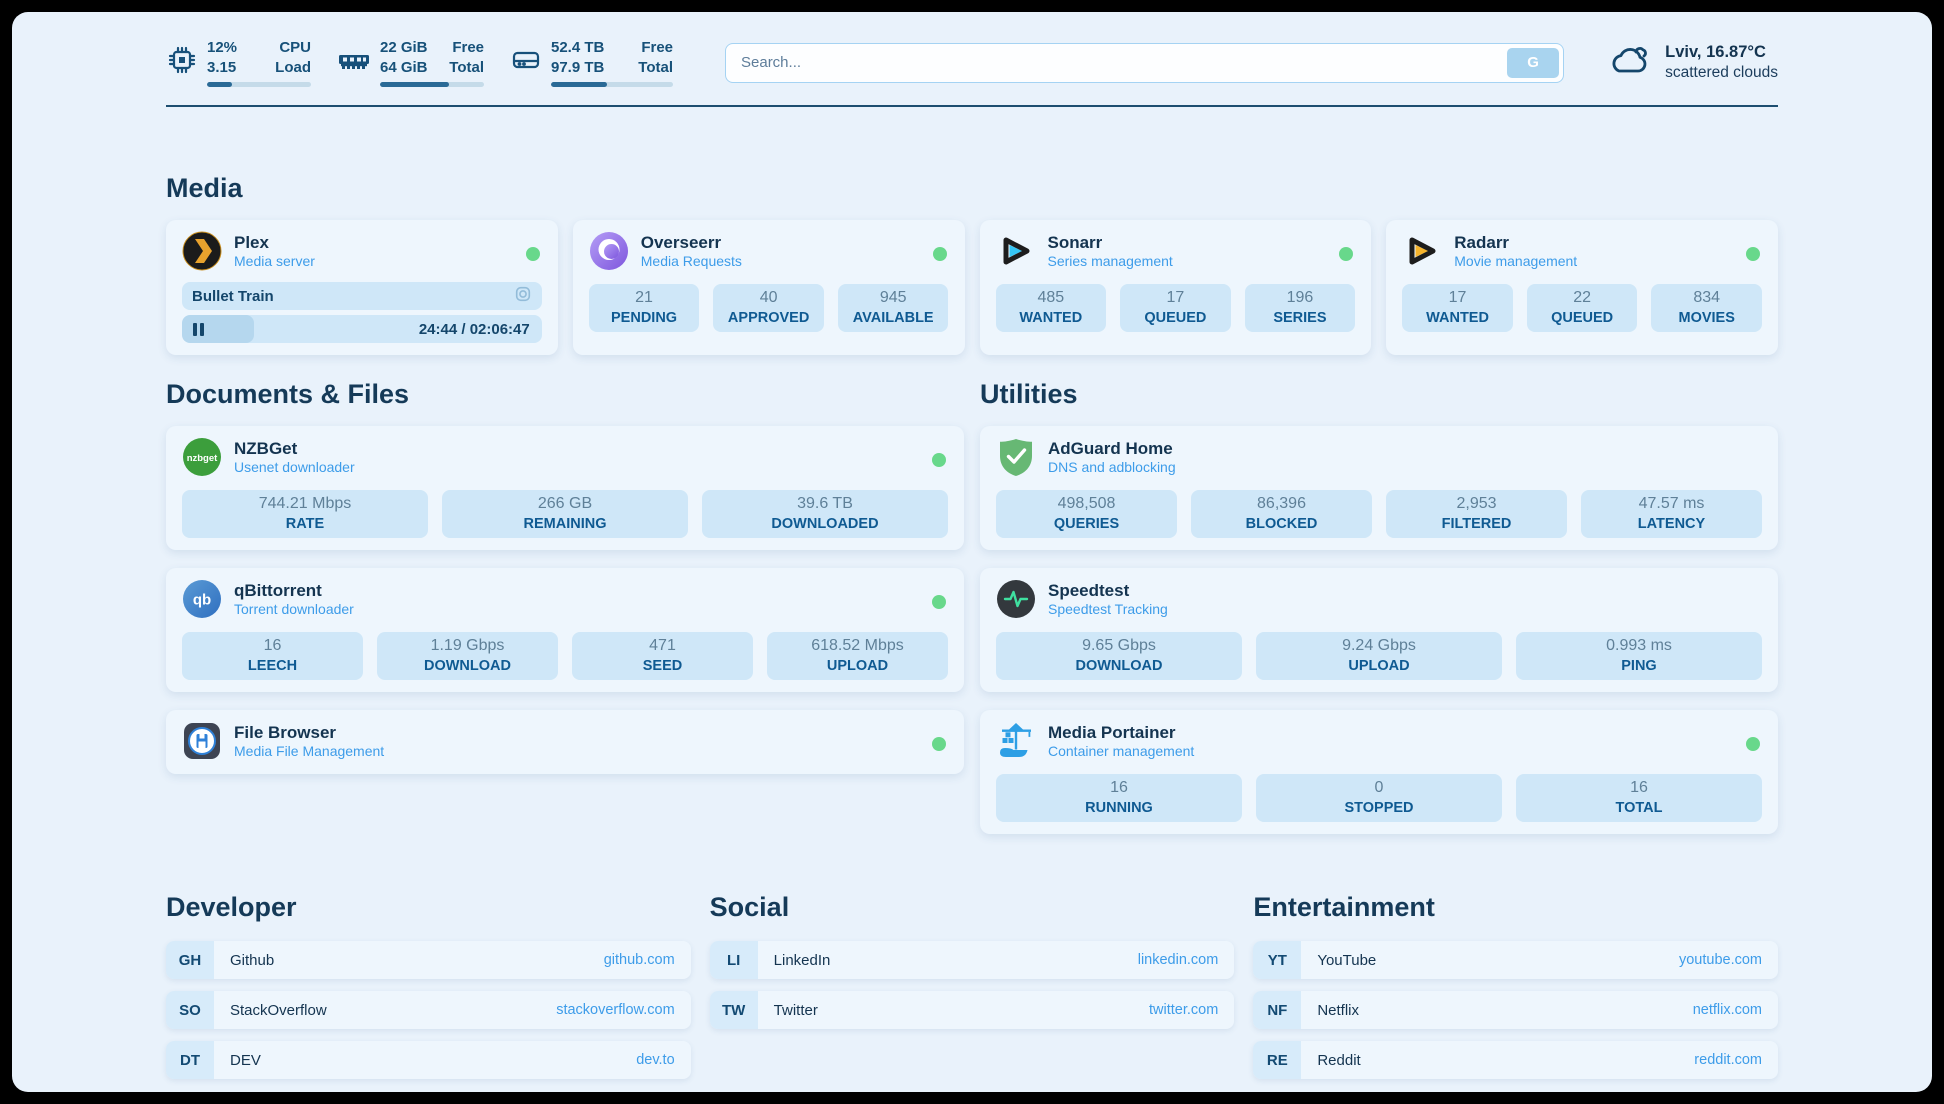  I want to click on stat-download: 9.65 Gbps DOWNLOAD, so click(1119, 656).